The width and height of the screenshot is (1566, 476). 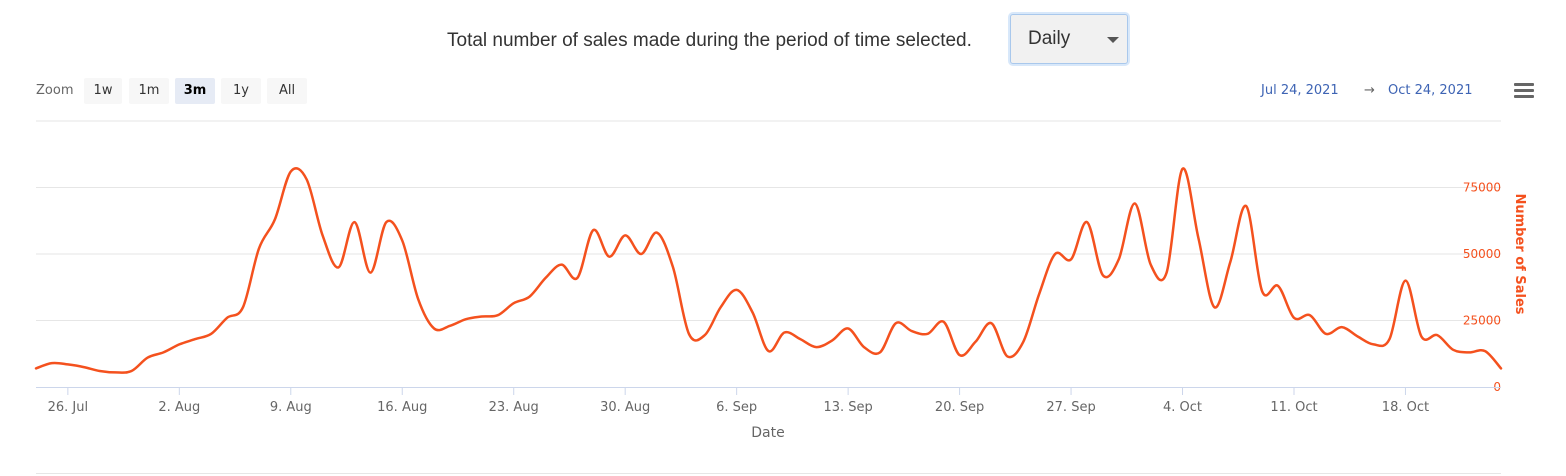 What do you see at coordinates (847, 407) in the screenshot?
I see `x-tick-label: 13. Sep` at bounding box center [847, 407].